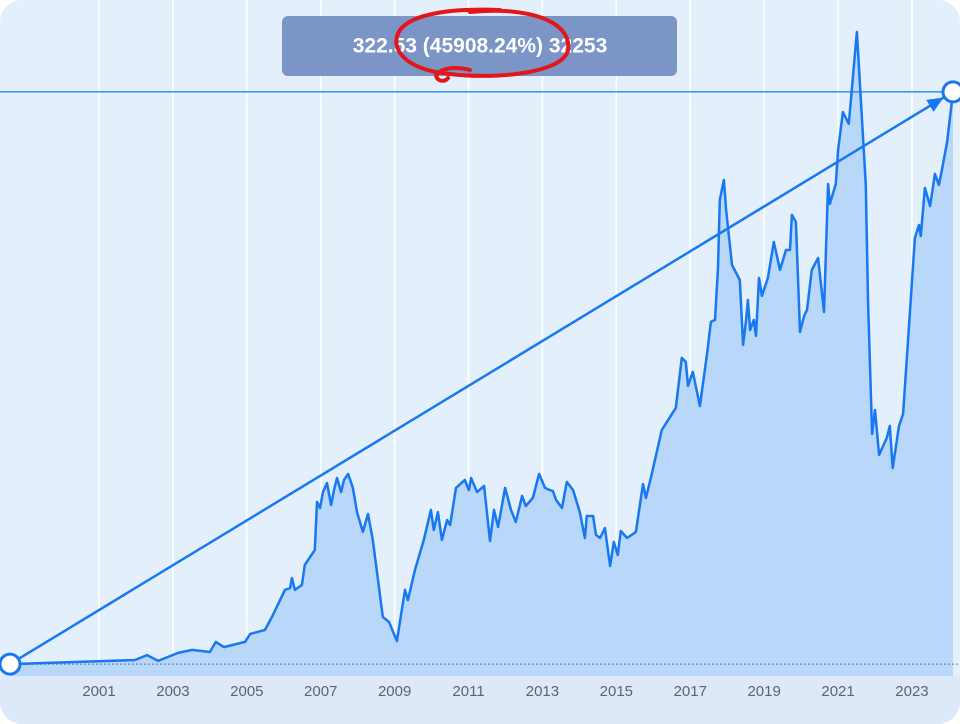 This screenshot has height=724, width=960. What do you see at coordinates (690, 691) in the screenshot?
I see `x-tick-label: 2017` at bounding box center [690, 691].